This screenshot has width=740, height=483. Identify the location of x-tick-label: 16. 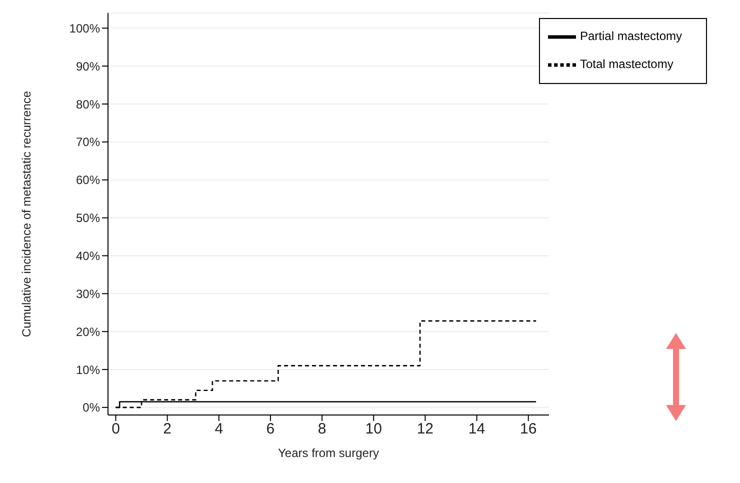
(528, 429).